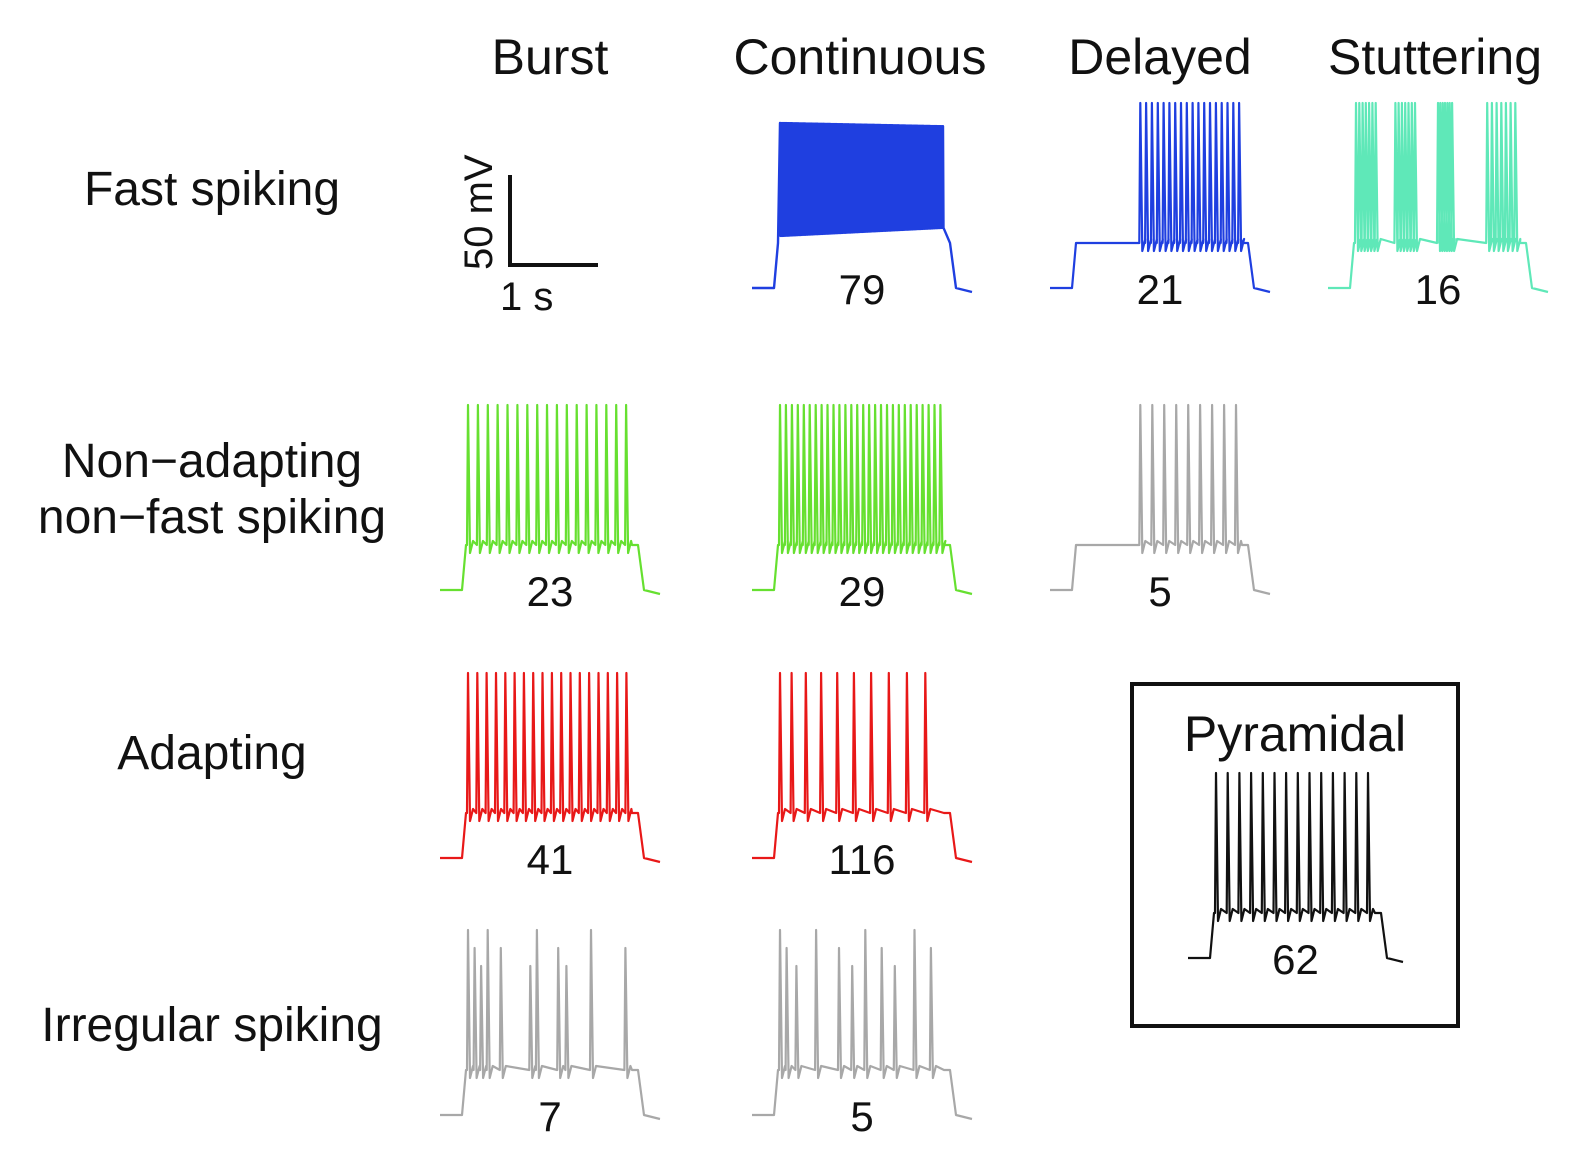  What do you see at coordinates (550, 859) in the screenshot?
I see `adapting-burst-count: 41` at bounding box center [550, 859].